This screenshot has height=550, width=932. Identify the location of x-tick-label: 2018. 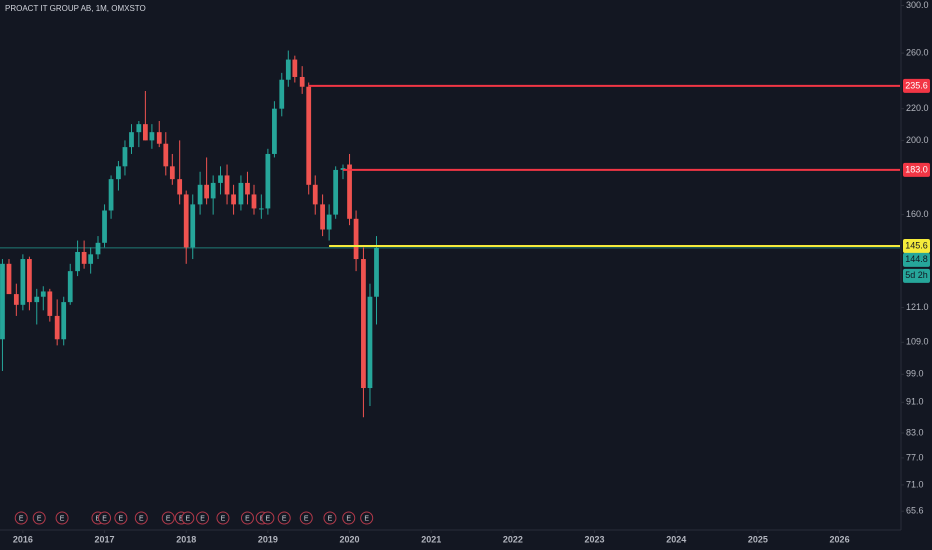
(186, 539).